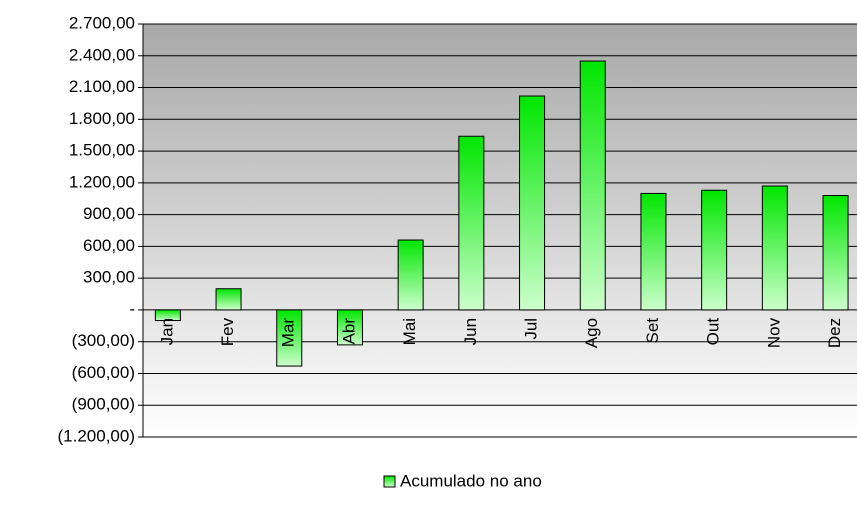 The height and width of the screenshot is (516, 857). Describe the element at coordinates (102, 22) in the screenshot. I see `y-tick-label: 2.700,00` at that location.